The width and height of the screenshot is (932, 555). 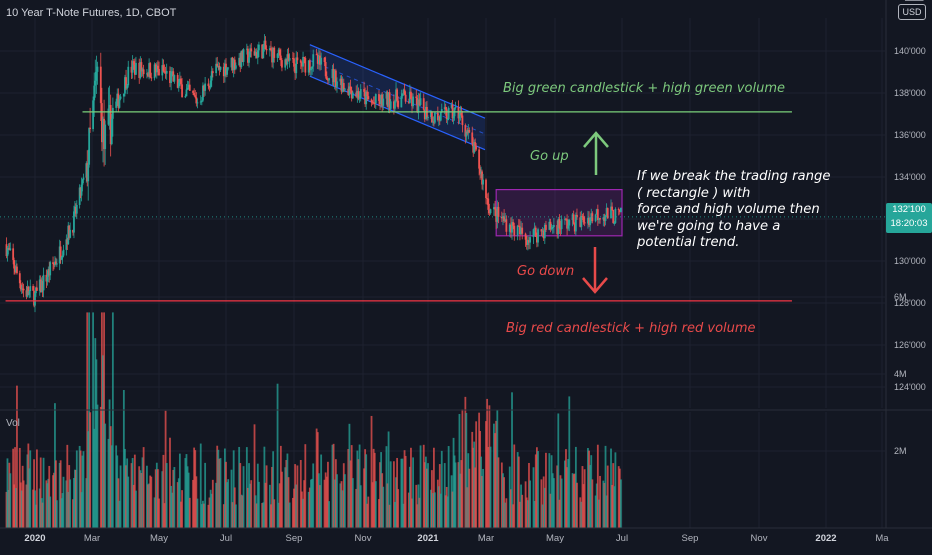 What do you see at coordinates (596, 139) in the screenshot?
I see `up-arrow-head` at bounding box center [596, 139].